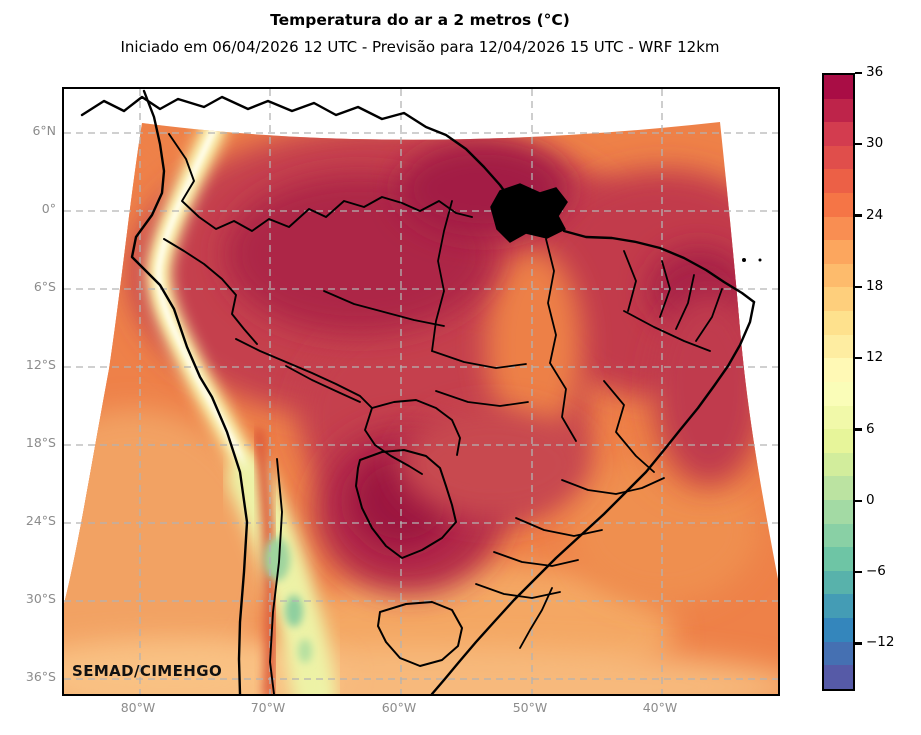 The width and height of the screenshot is (921, 735). Describe the element at coordinates (40, 364) in the screenshot. I see `lat-tick-label: 12°S` at that location.